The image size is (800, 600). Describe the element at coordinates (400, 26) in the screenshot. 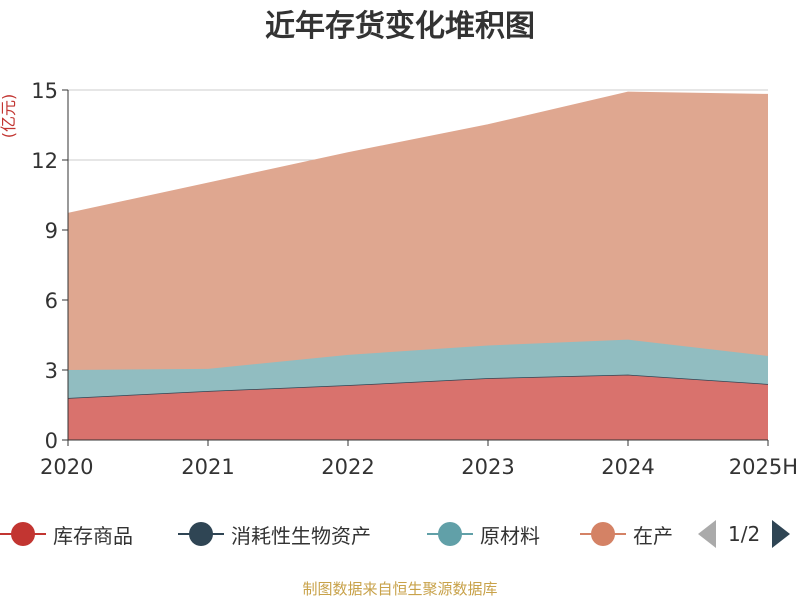

I see `chart-title: 近年存货变化堆积图` at that location.